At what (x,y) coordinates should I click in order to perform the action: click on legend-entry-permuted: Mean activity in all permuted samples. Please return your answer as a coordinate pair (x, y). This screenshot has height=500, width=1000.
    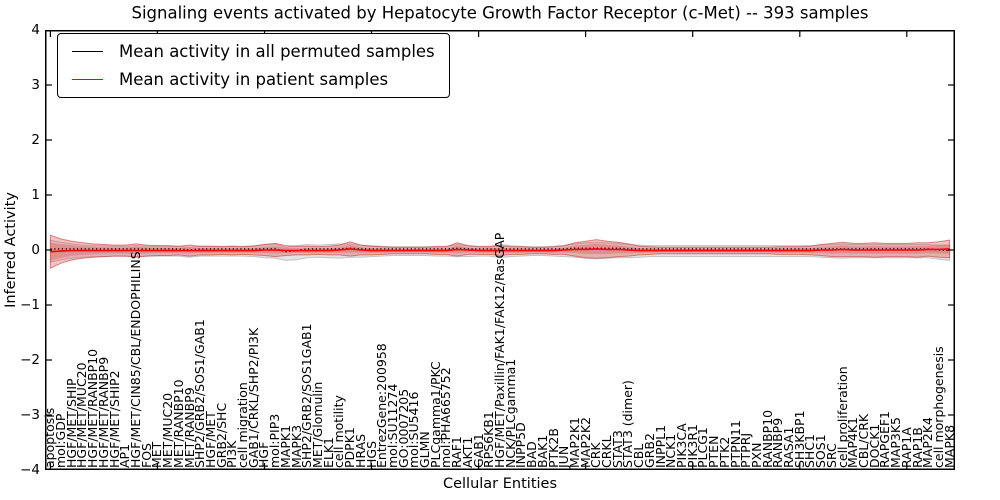
    Looking at the image, I should click on (253, 51).